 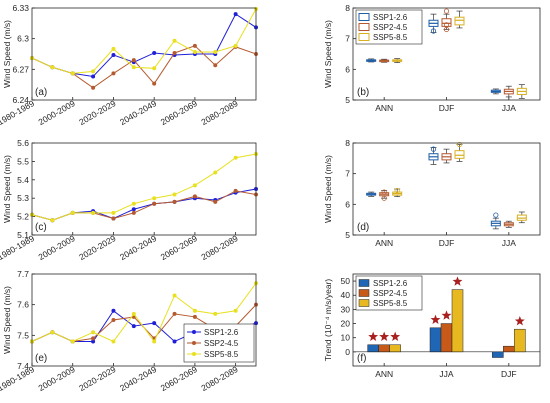 What do you see at coordinates (97, 112) in the screenshot?
I see `x-tick-label-a: 2020-2029` at bounding box center [97, 112].